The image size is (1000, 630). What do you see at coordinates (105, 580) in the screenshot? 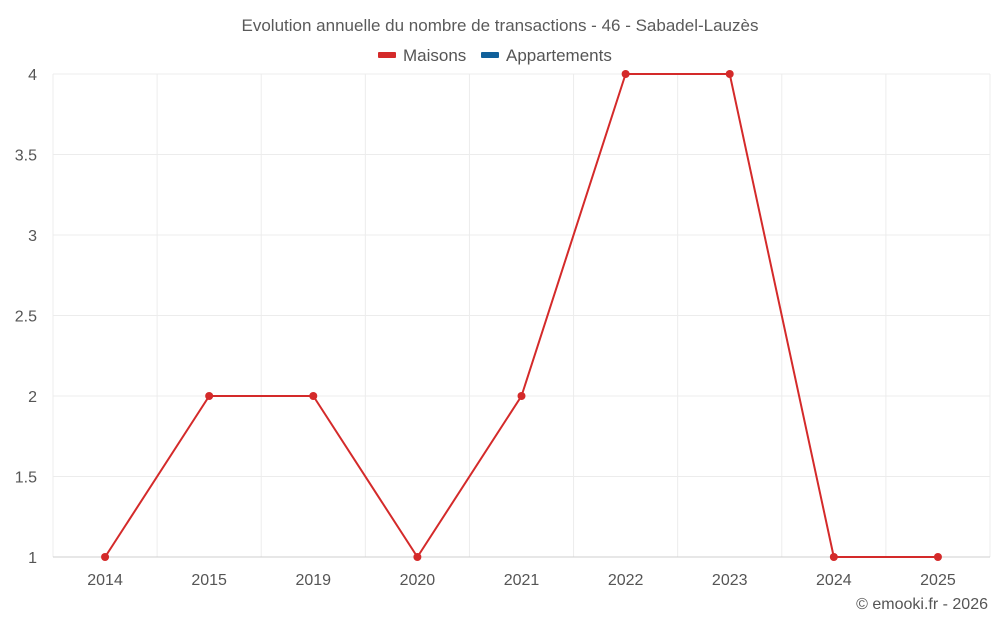
I see `x-tick-label: 2014` at bounding box center [105, 580].